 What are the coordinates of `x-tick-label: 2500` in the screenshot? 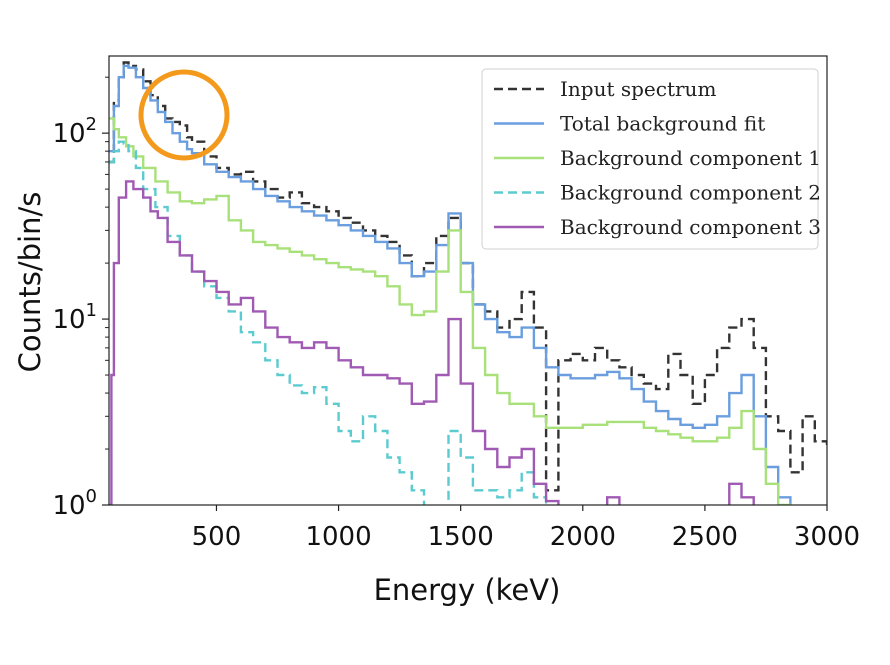 It's located at (705, 537).